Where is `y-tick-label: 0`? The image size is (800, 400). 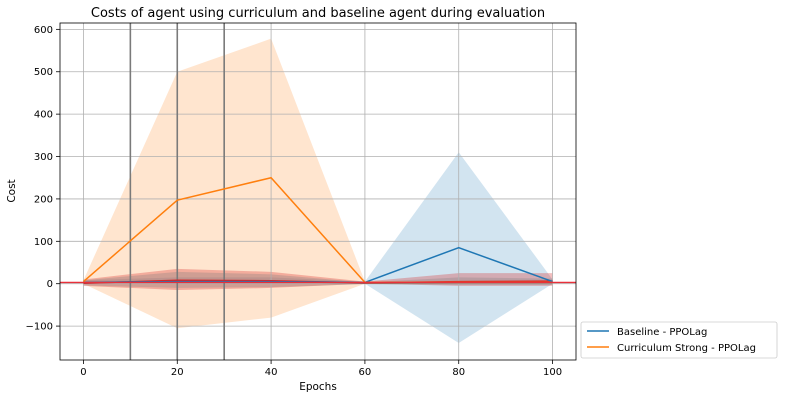
y-tick-label: 0 is located at coordinates (50, 284).